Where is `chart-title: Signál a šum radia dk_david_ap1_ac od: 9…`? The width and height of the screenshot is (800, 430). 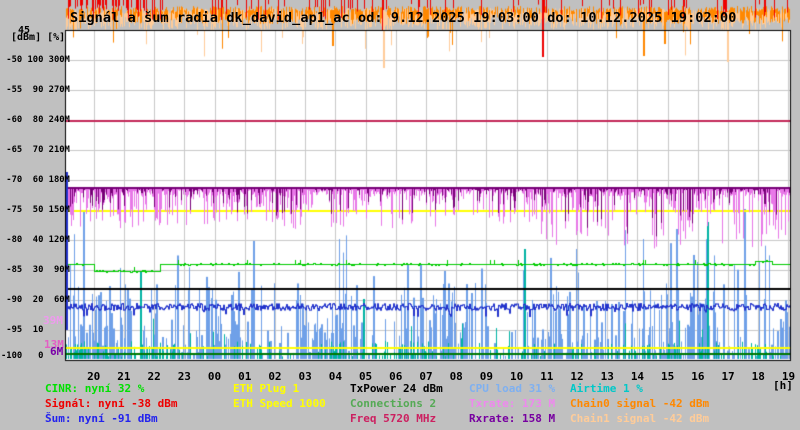
chart-title: Signál a šum radia dk_david_ap1_ac od: 9… is located at coordinates (403, 18).